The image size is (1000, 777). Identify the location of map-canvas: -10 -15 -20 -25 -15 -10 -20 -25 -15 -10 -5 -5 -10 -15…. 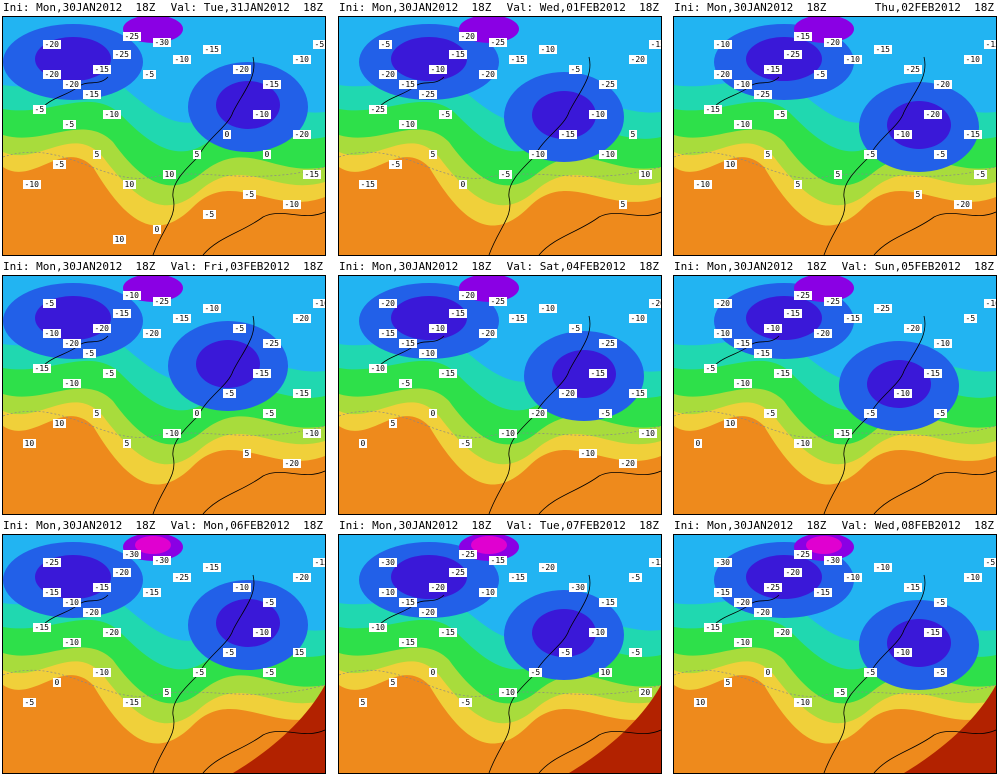
(835, 136).